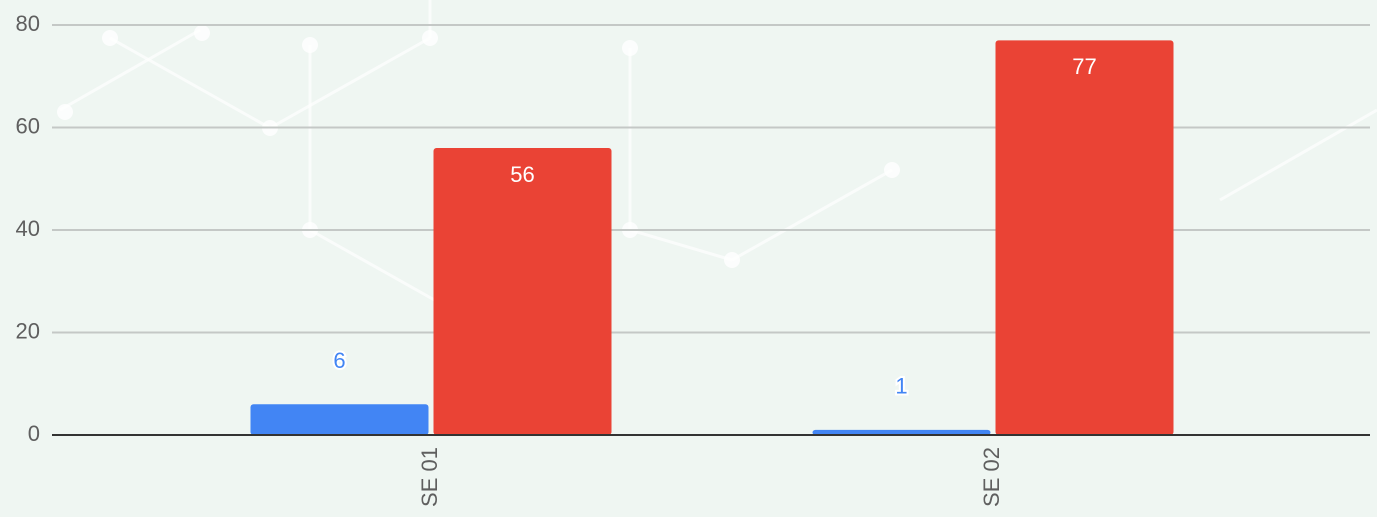 This screenshot has width=1377, height=517. Describe the element at coordinates (522, 174) in the screenshot. I see `value-label: 56` at that location.